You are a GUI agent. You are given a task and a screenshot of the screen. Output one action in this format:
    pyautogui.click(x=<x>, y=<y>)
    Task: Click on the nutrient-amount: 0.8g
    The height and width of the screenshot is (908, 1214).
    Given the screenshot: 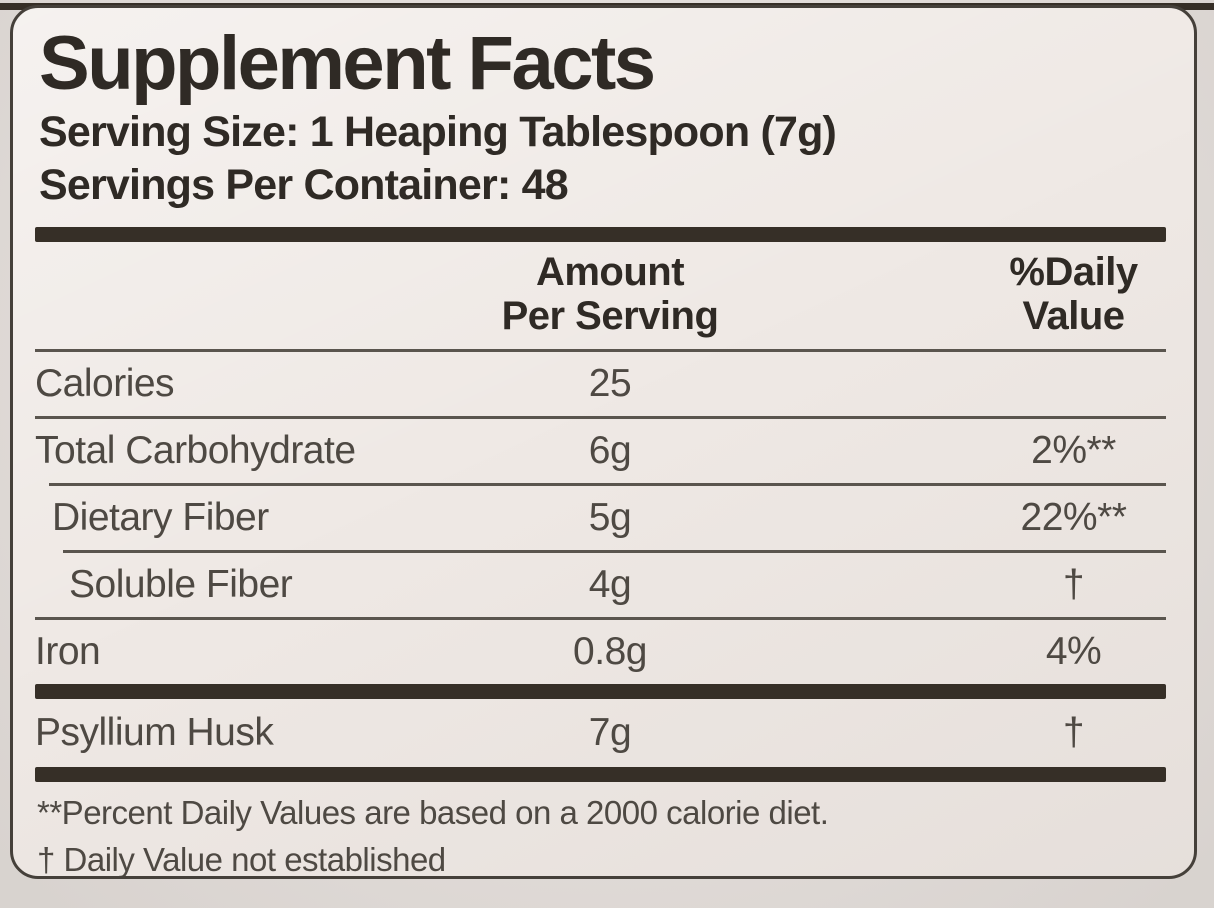 What is the action you would take?
    pyautogui.click(x=610, y=652)
    